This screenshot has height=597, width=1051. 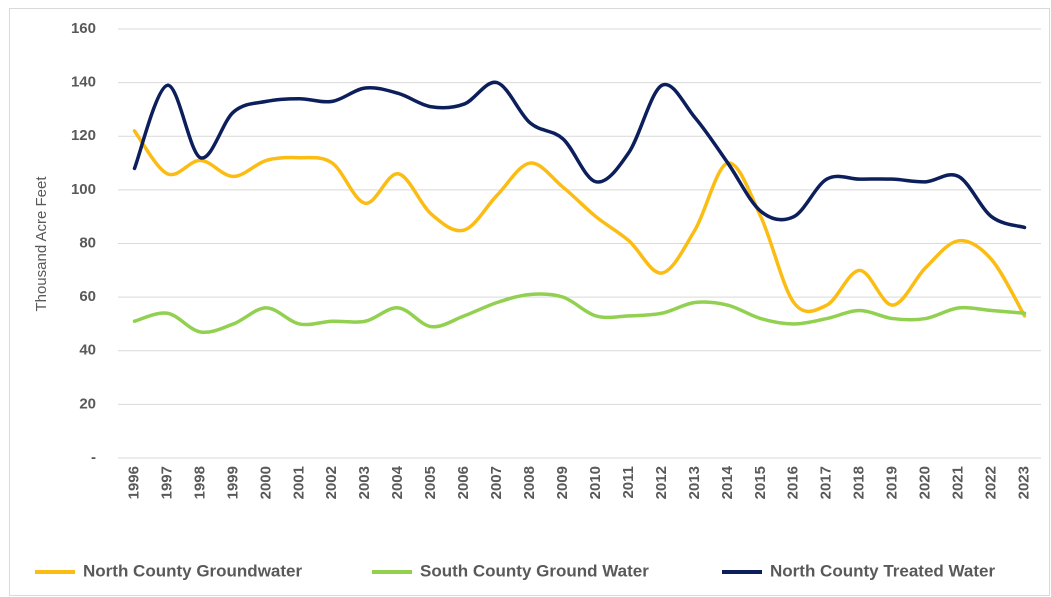 What do you see at coordinates (859, 482) in the screenshot?
I see `x-tick-label: 2018` at bounding box center [859, 482].